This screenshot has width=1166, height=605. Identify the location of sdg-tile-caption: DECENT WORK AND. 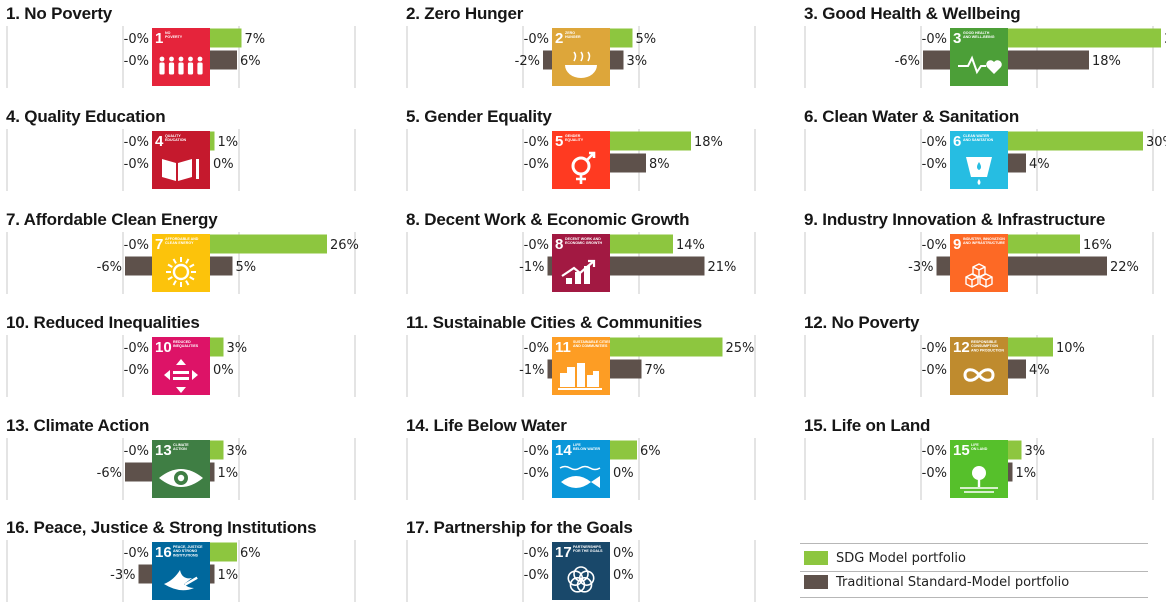
(583, 239).